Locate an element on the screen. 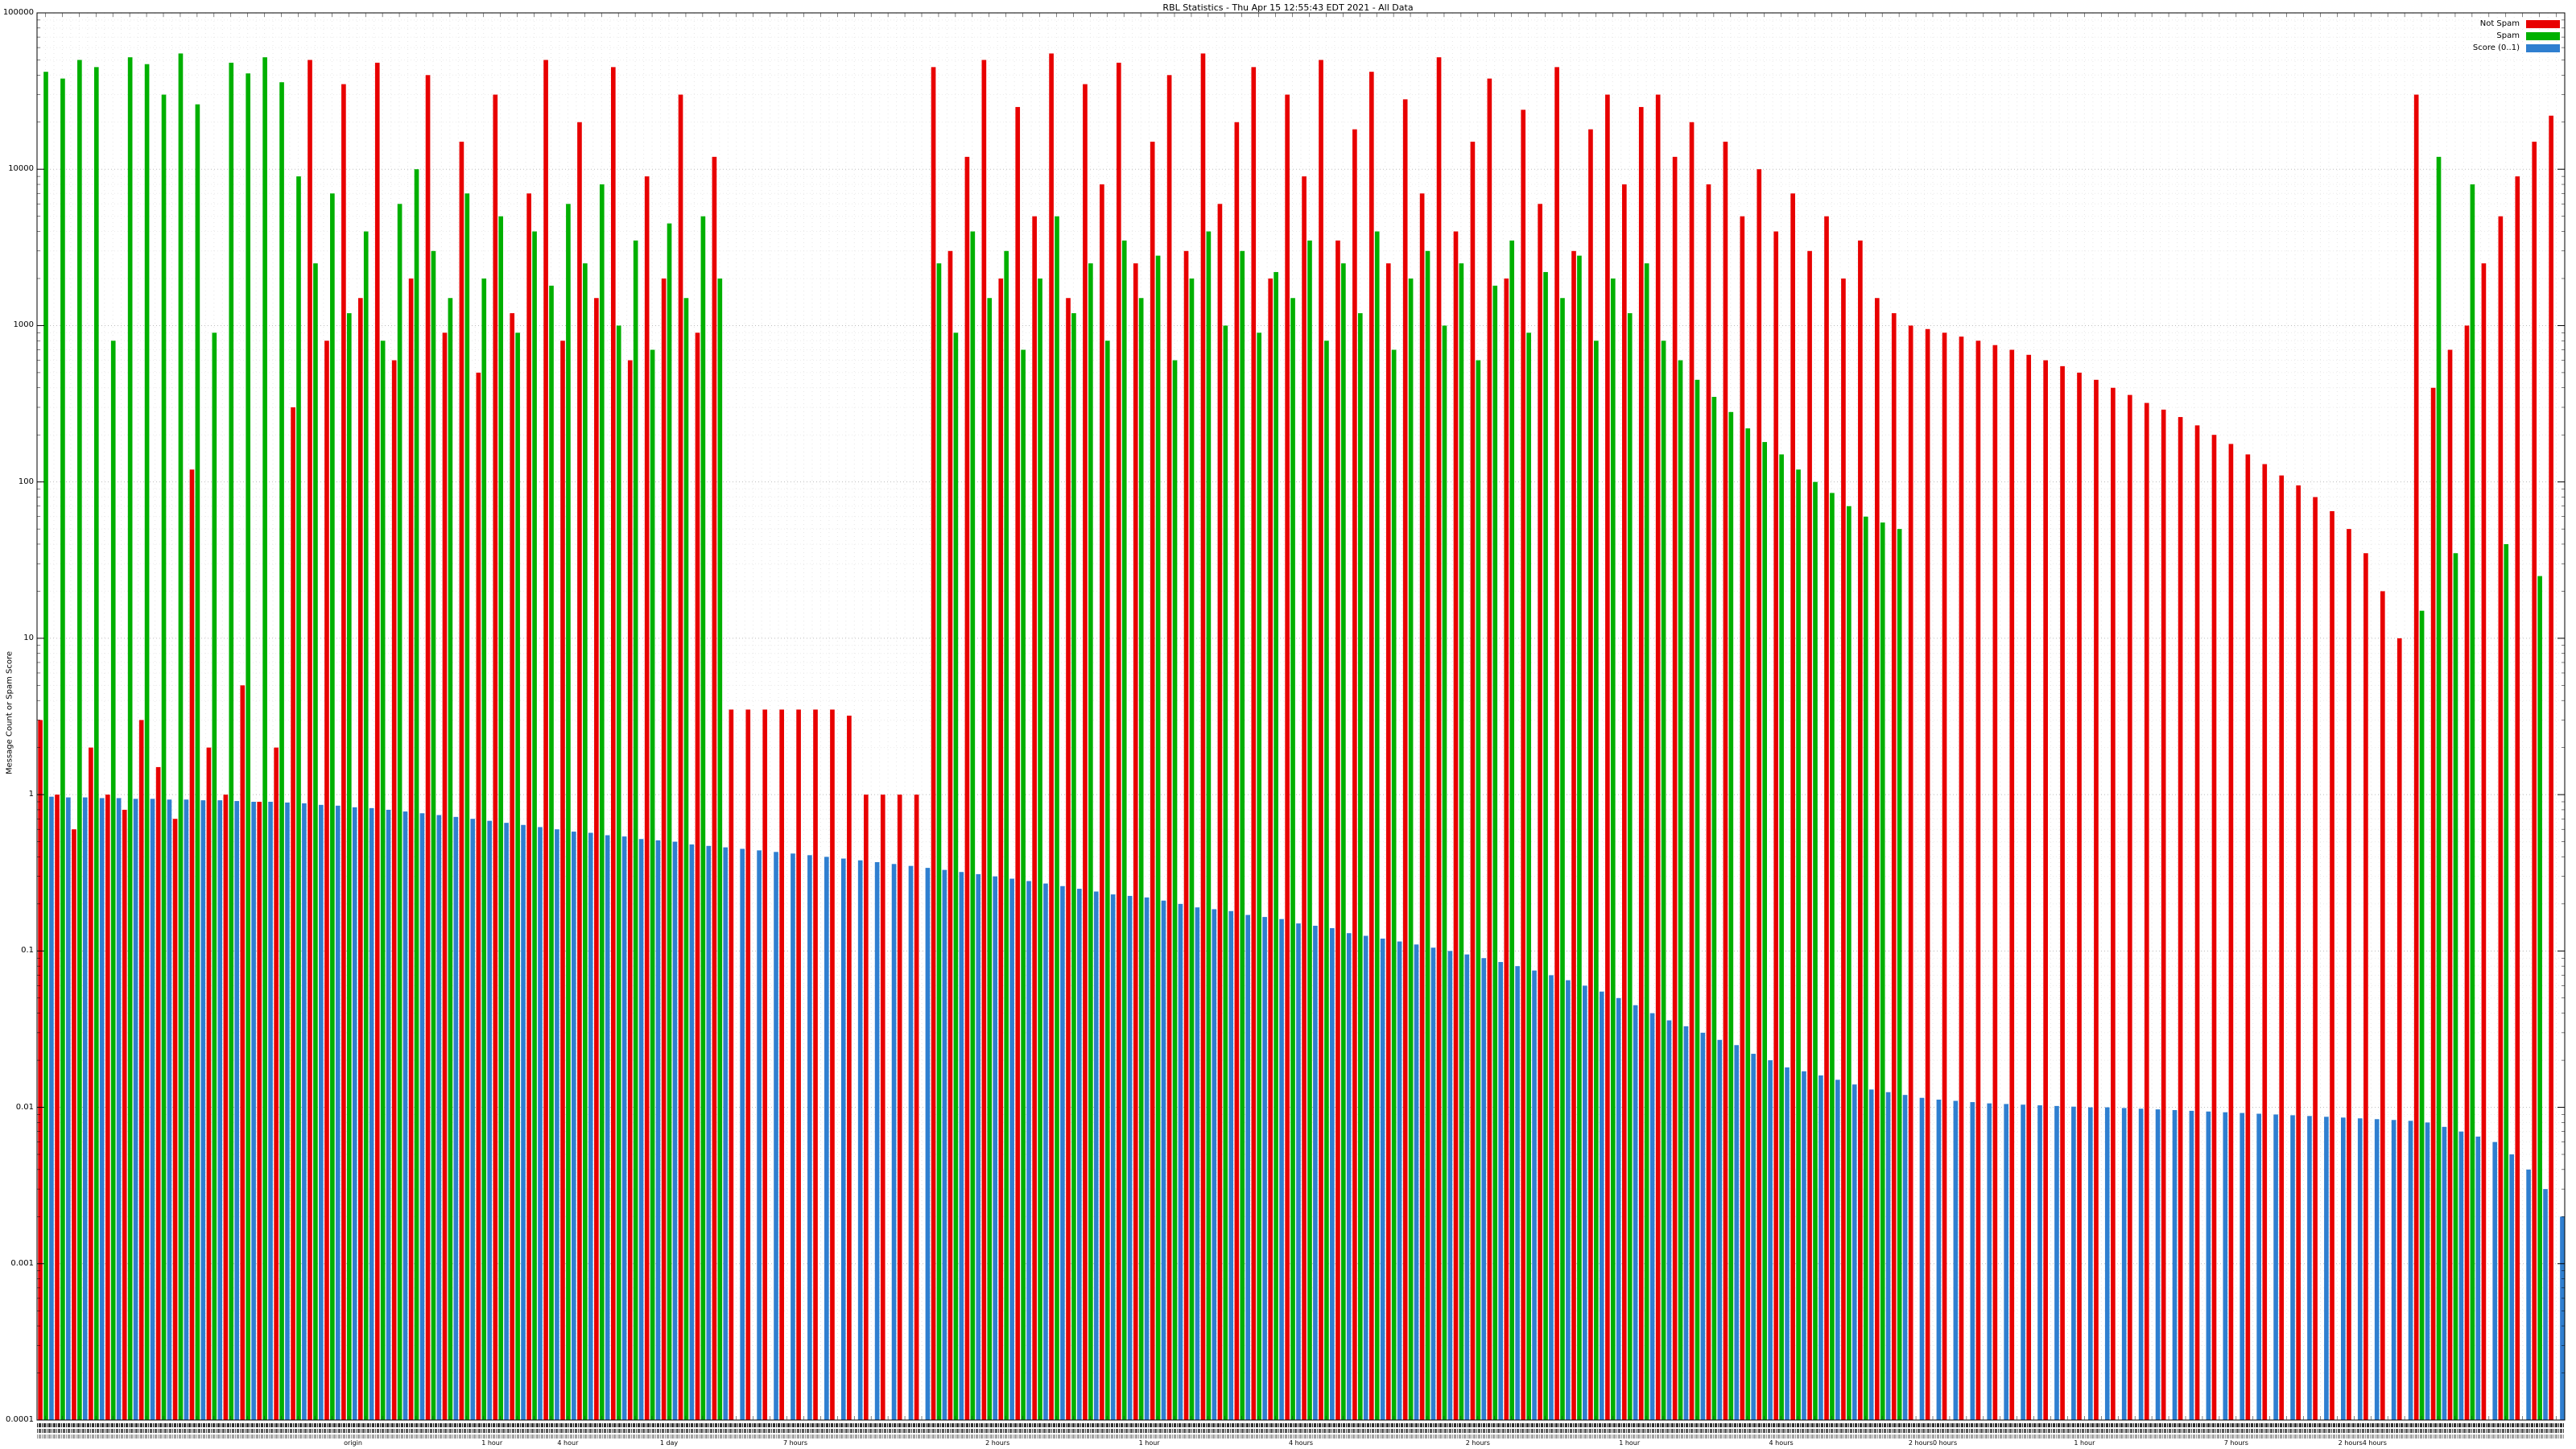 This screenshot has height=1449, width=2576. x-axis-fragment: 2 hours0 hours is located at coordinates (1933, 1443).